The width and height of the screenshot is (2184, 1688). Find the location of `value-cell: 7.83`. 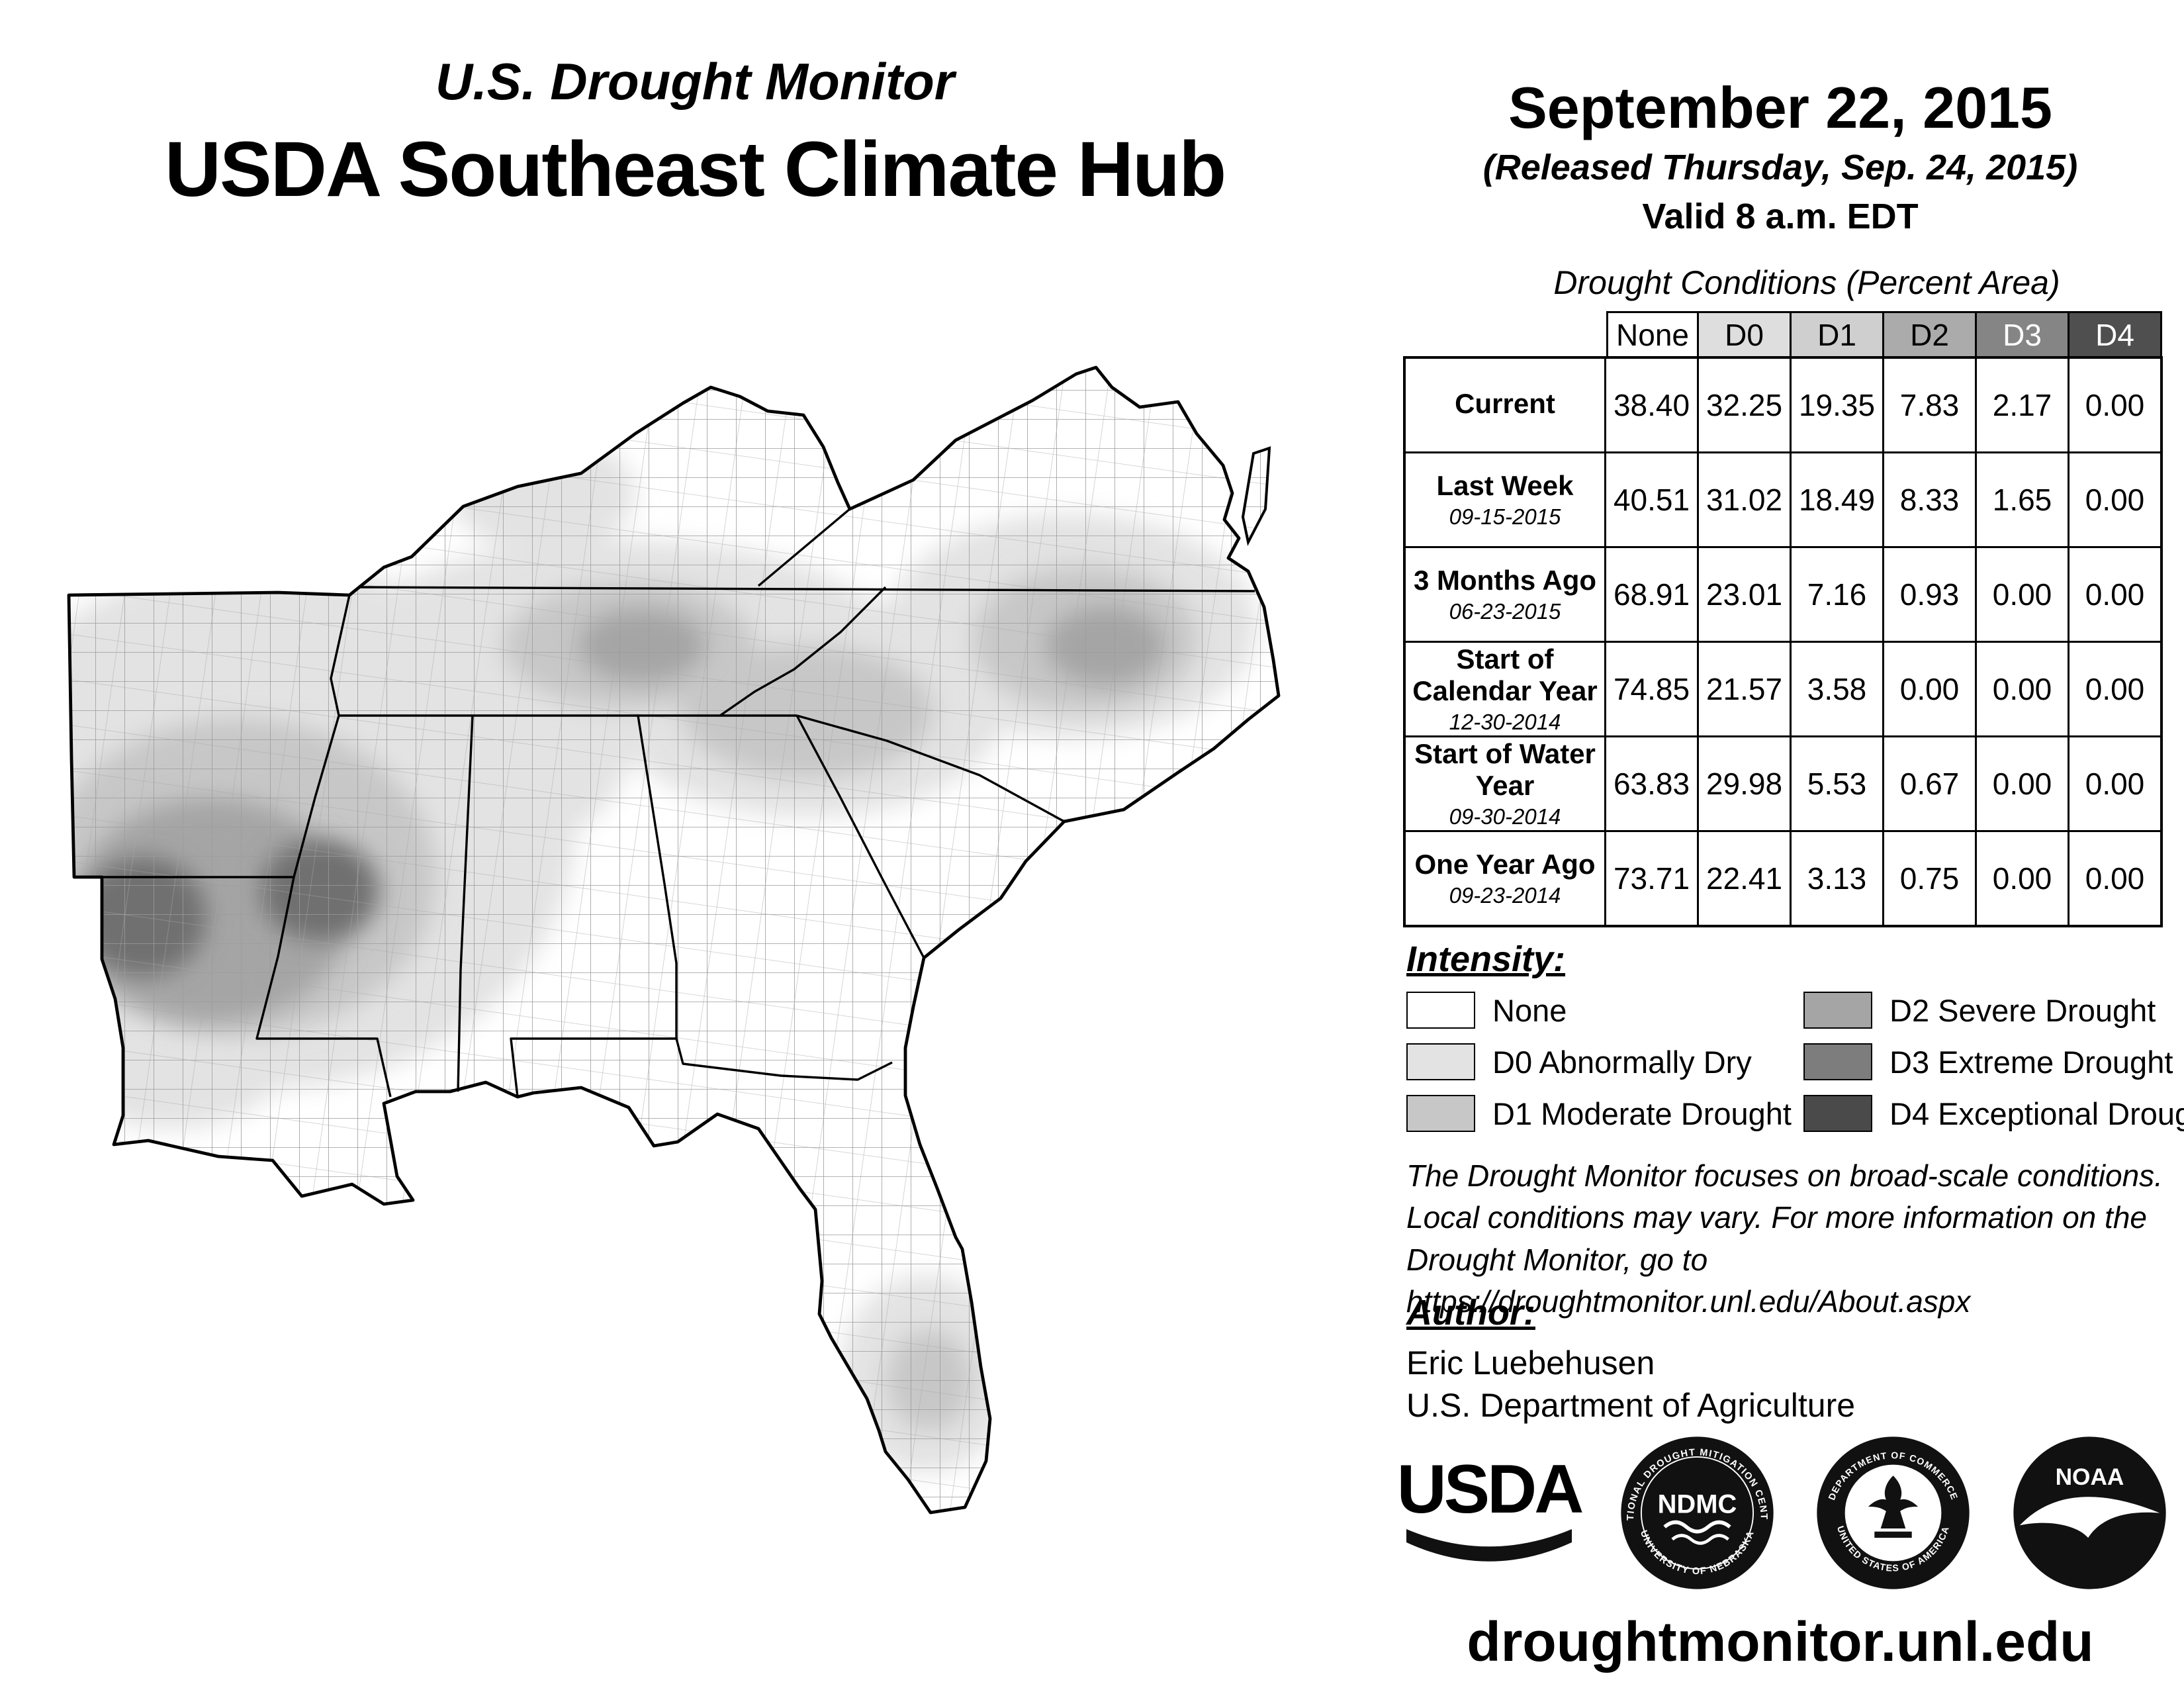

value-cell: 7.83 is located at coordinates (1931, 405).